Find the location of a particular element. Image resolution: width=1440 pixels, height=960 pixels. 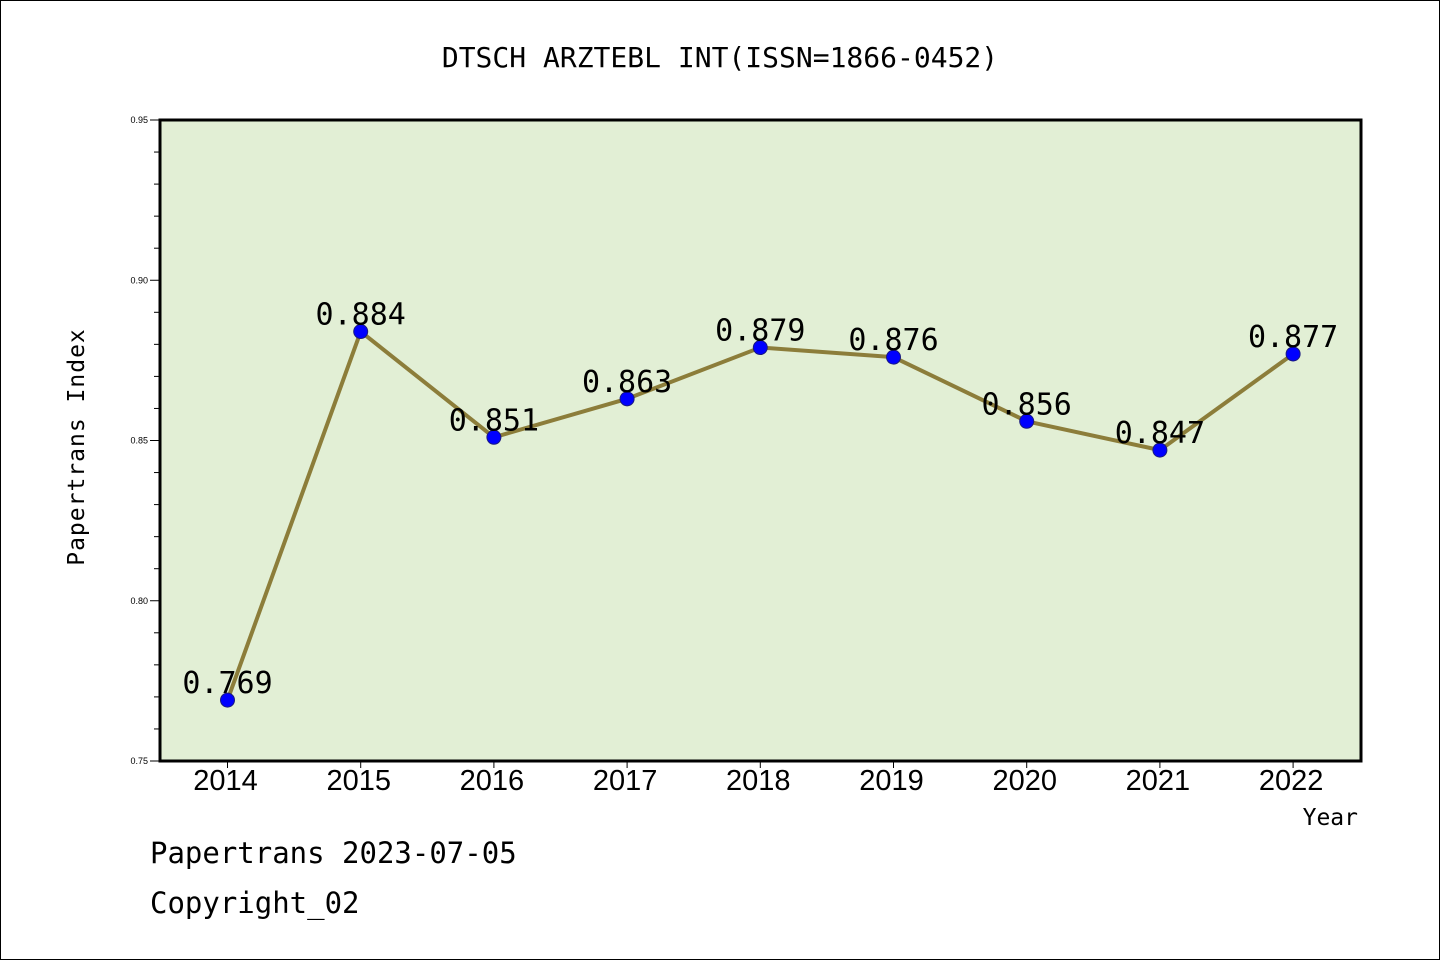

x-tick-label: 2018 is located at coordinates (758, 781).